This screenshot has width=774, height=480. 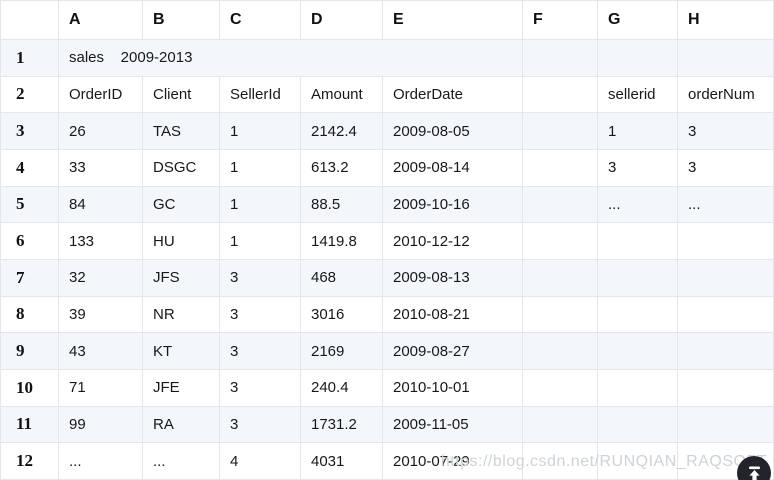 I want to click on row-header-6: 6, so click(x=30, y=241).